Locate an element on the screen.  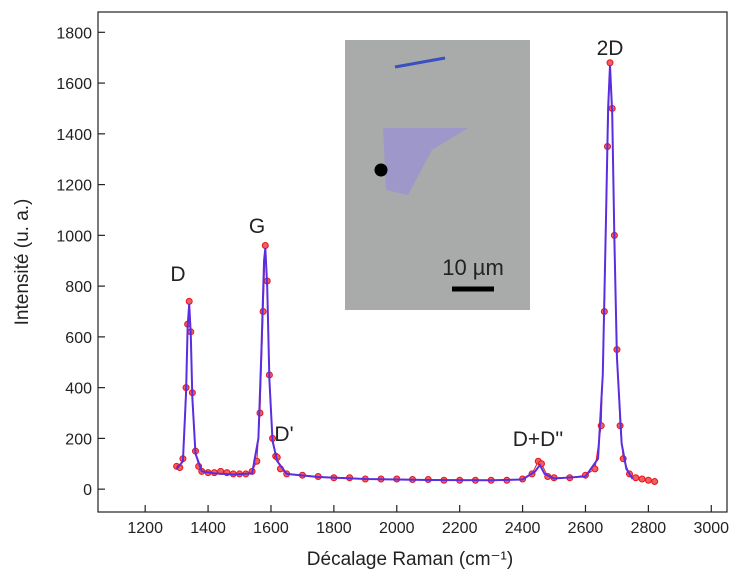
x-tick-label: 2000 is located at coordinates (397, 528).